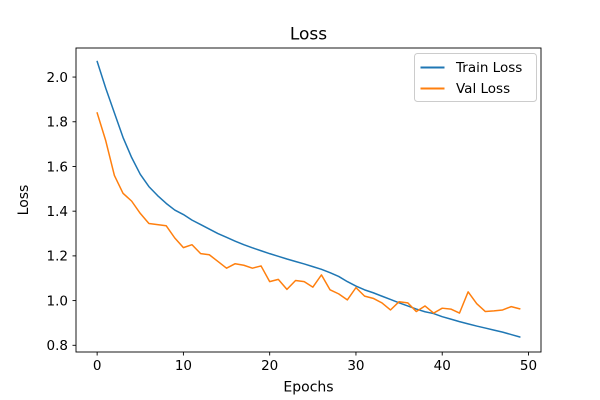  Describe the element at coordinates (97, 366) in the screenshot. I see `x-tick-label: 0` at that location.